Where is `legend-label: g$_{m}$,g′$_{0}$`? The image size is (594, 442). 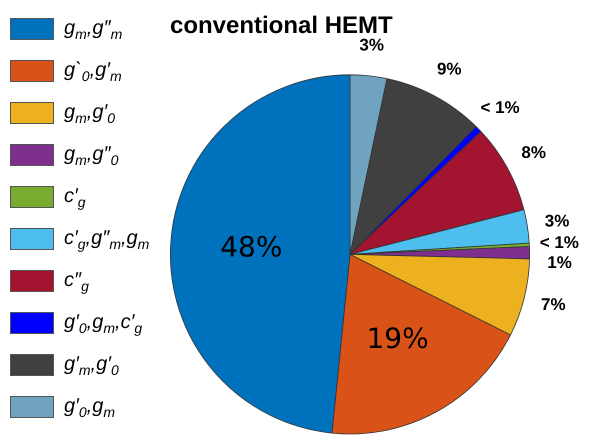
legend-label: g$_{m}$,g′$_{0}$ is located at coordinates (90, 113).